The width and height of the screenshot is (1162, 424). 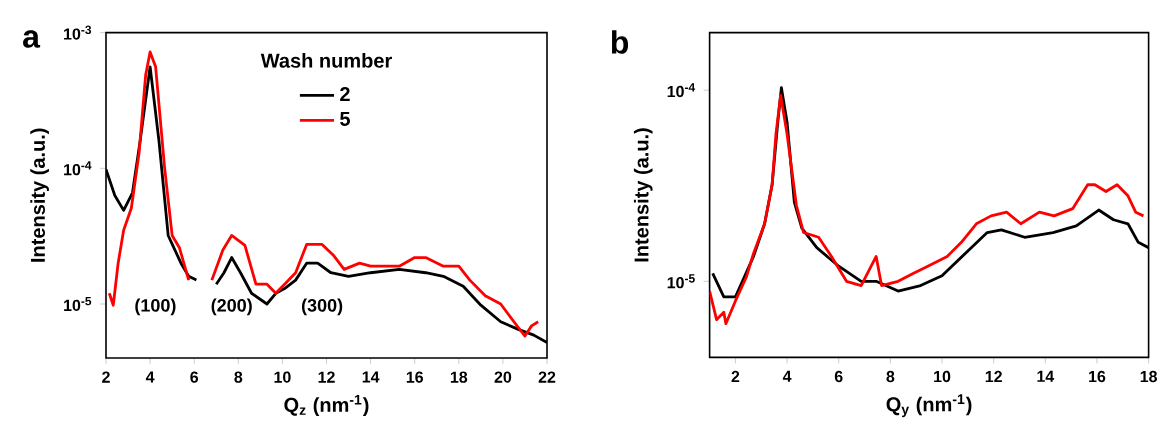 What do you see at coordinates (503, 377) in the screenshot?
I see `x-tick-label: 20` at bounding box center [503, 377].